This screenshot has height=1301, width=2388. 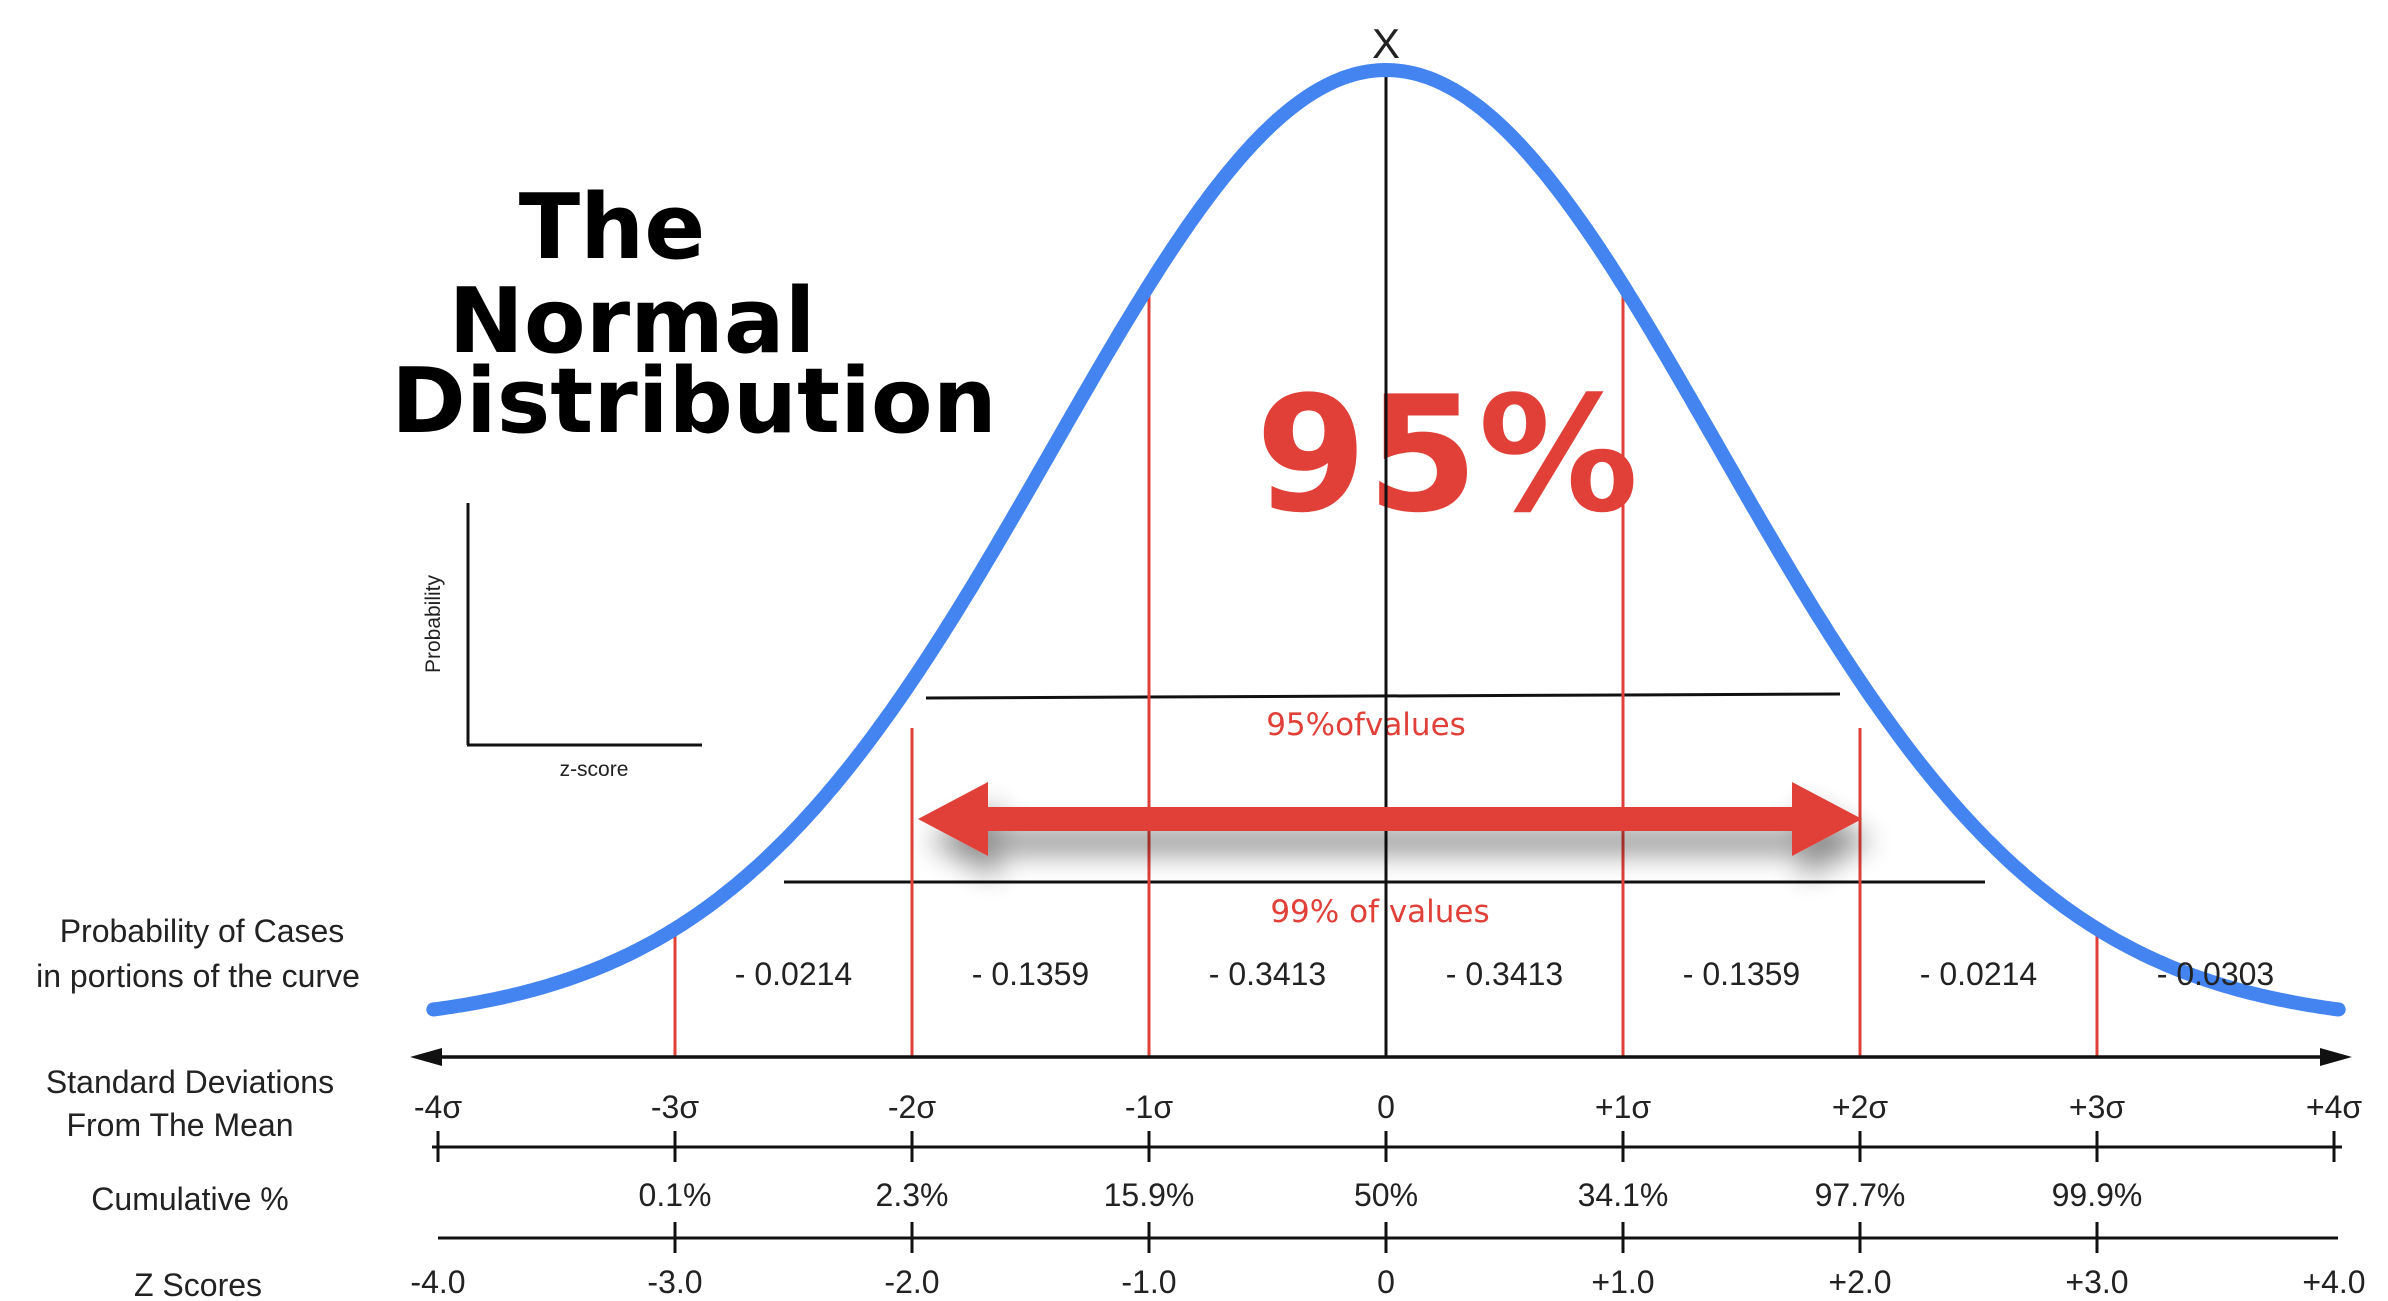 I want to click on z-score-label: 0, so click(x=1386, y=1282).